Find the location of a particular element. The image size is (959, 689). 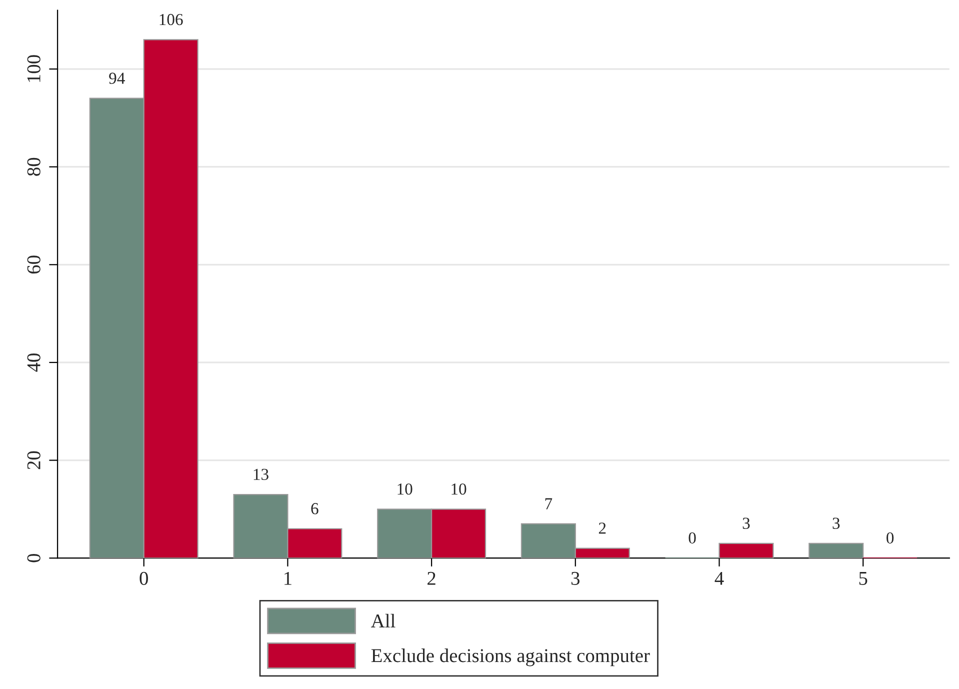

y-tick-label: 60 is located at coordinates (33, 265).